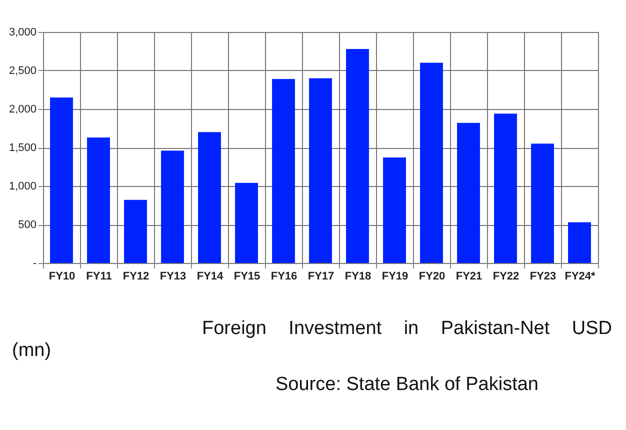 This screenshot has height=430, width=626. I want to click on text: Foreign Investment in Pakistan-Net USD (mn), so click(312, 339).